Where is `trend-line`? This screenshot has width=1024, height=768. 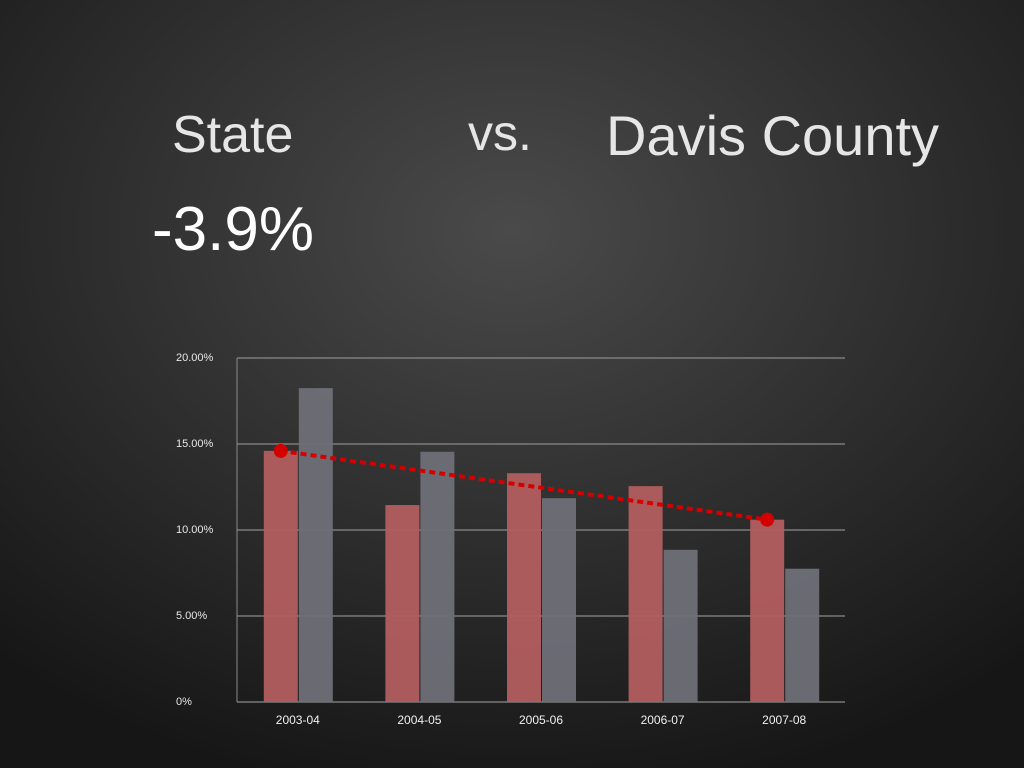
trend-line is located at coordinates (524, 485).